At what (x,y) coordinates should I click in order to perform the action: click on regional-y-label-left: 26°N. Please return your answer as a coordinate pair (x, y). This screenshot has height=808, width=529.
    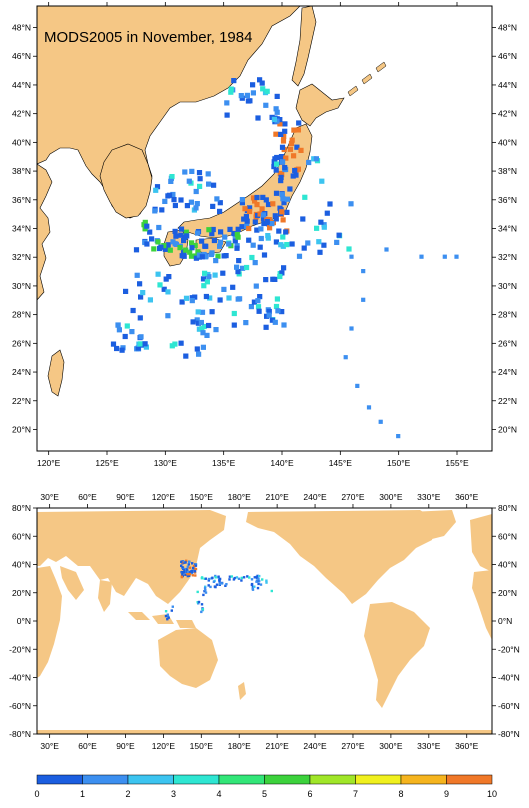
    Looking at the image, I should click on (21, 343).